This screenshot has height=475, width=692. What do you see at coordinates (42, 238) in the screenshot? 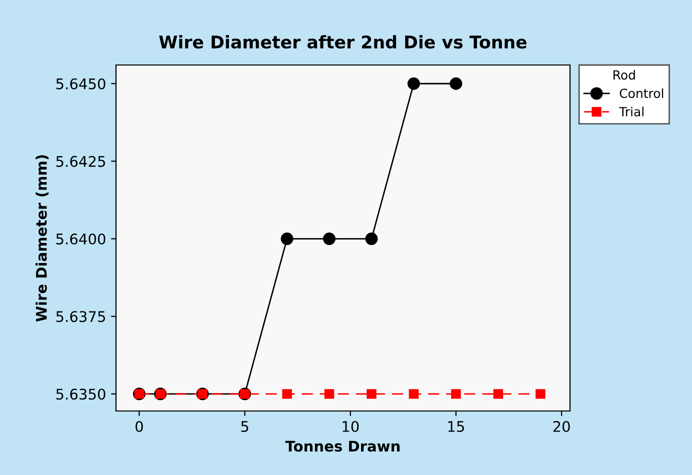
I see `y-axis-title: Wire Diameter (mm)` at bounding box center [42, 238].